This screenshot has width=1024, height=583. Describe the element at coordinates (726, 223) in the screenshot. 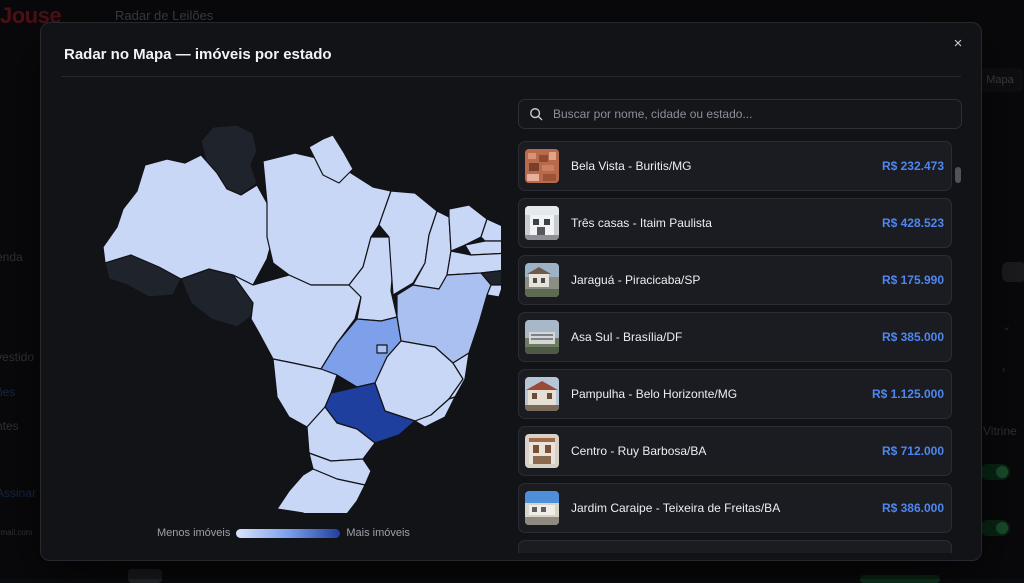

I see `listing-name: Três casas - Itaim Paulista` at that location.